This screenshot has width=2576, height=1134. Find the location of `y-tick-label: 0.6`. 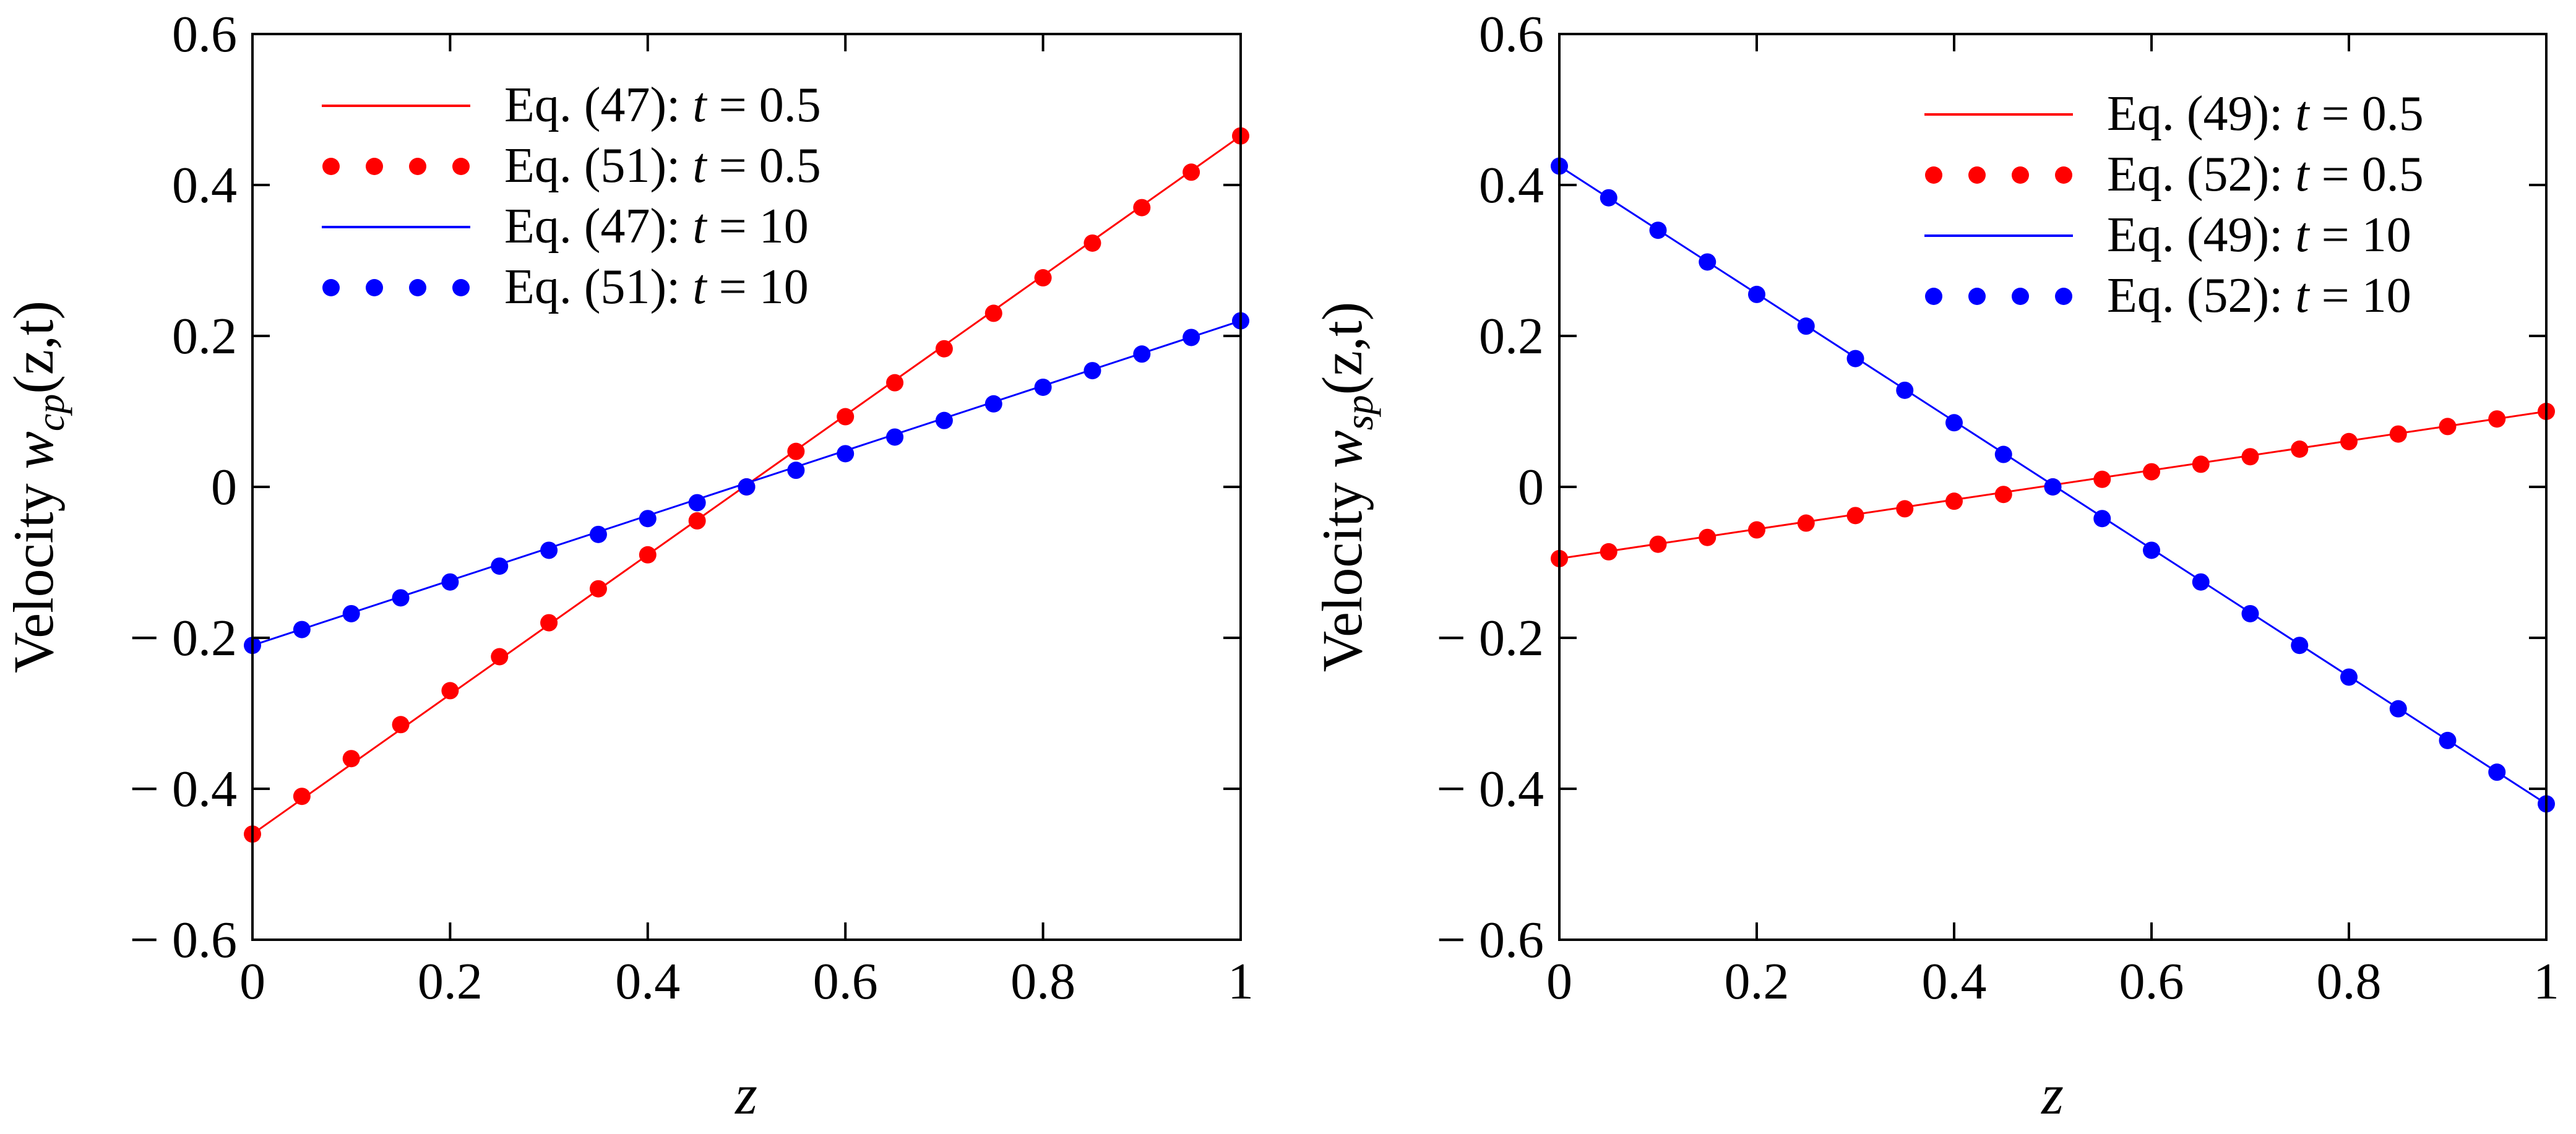

y-tick-label: 0.6 is located at coordinates (204, 34).